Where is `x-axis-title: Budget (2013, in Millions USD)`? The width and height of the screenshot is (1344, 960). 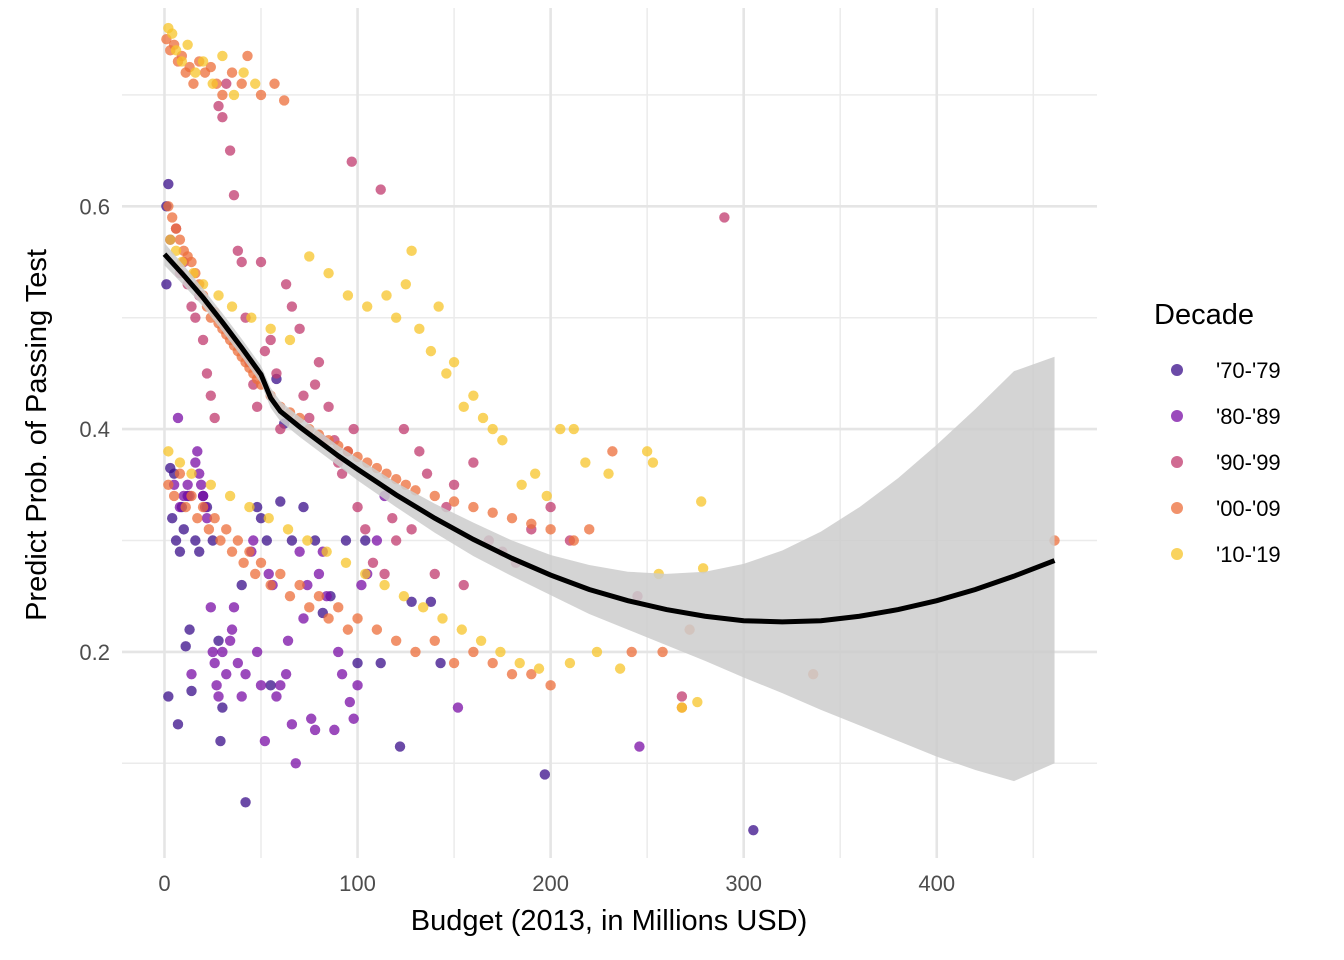
x-axis-title: Budget (2013, in Millions USD) is located at coordinates (609, 921).